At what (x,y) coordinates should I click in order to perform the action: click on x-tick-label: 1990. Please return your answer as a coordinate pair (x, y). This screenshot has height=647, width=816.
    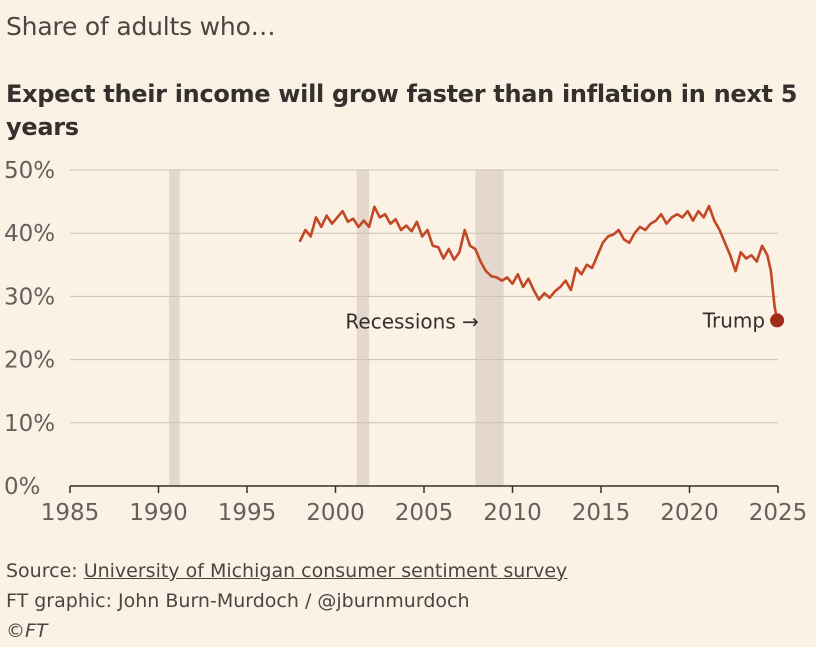
    Looking at the image, I should click on (158, 513).